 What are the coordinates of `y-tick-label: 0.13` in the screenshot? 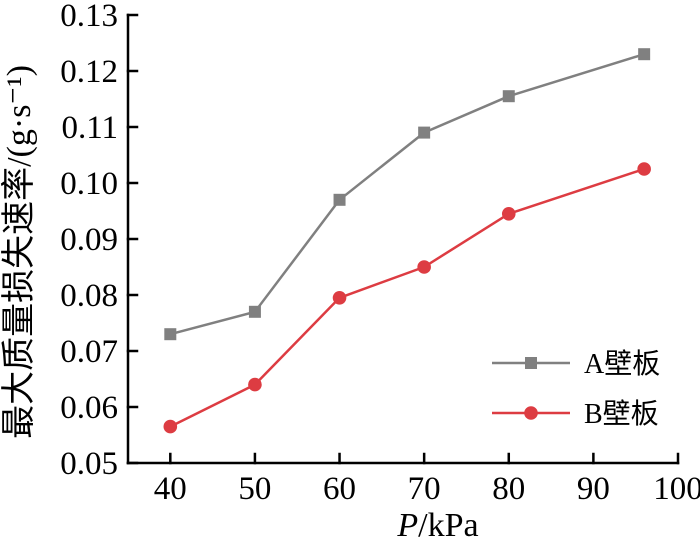 It's located at (89, 17).